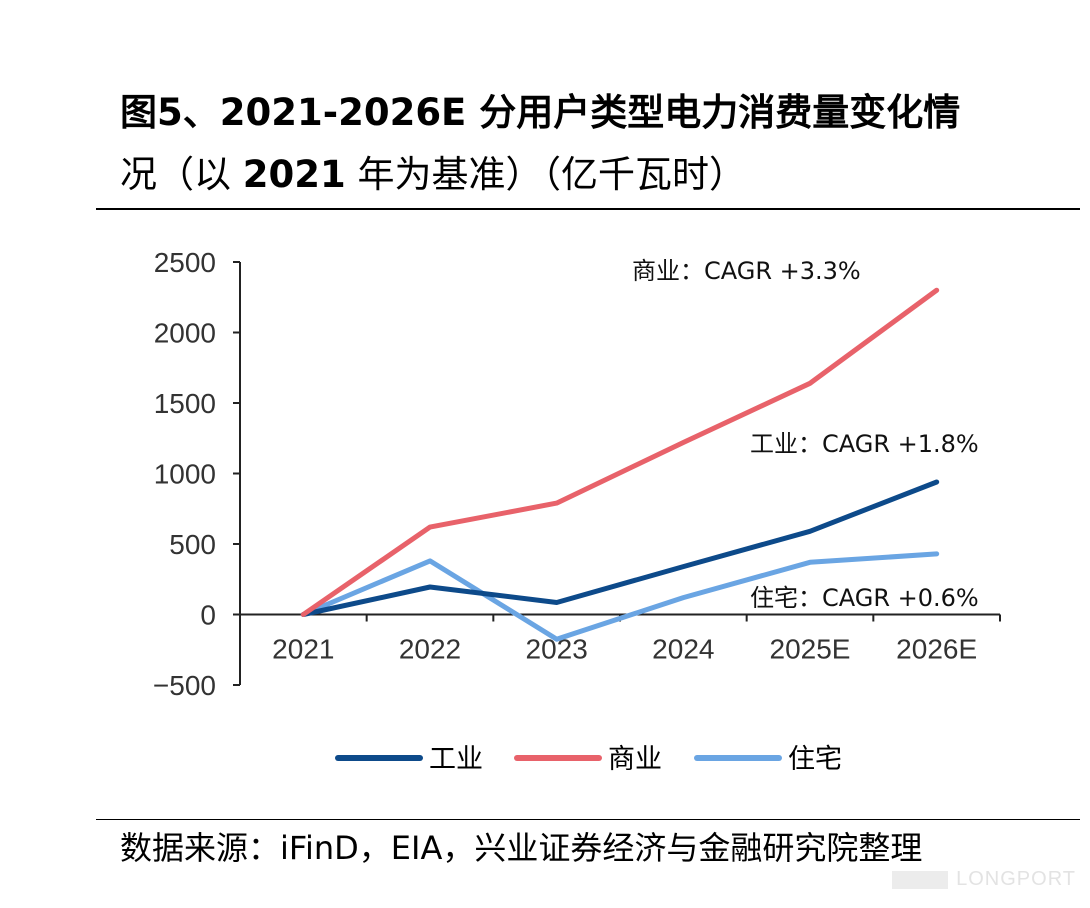 Image resolution: width=1090 pixels, height=908 pixels. Describe the element at coordinates (184, 685) in the screenshot. I see `y-tick-label: −500` at that location.